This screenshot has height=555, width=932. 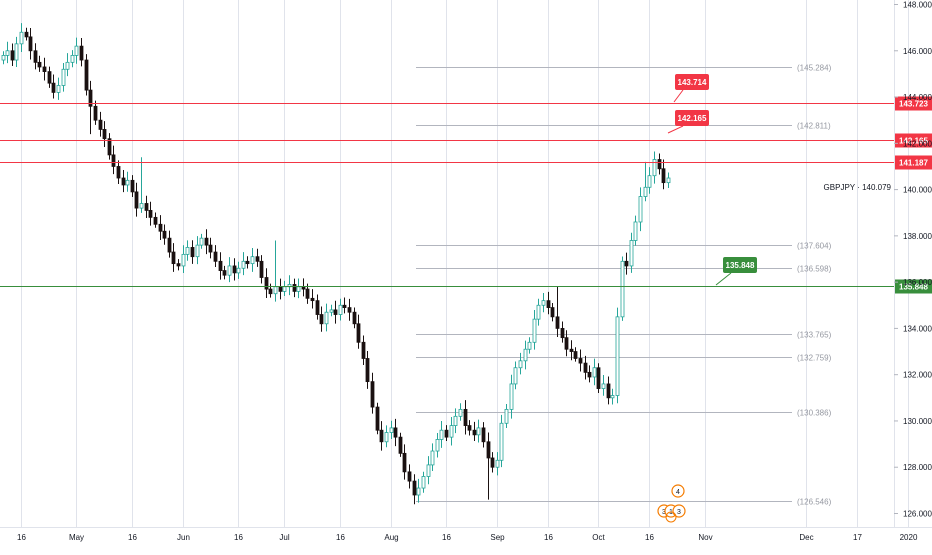 What do you see at coordinates (917, 5) in the screenshot?
I see `price-tick-label: 148.000` at bounding box center [917, 5].